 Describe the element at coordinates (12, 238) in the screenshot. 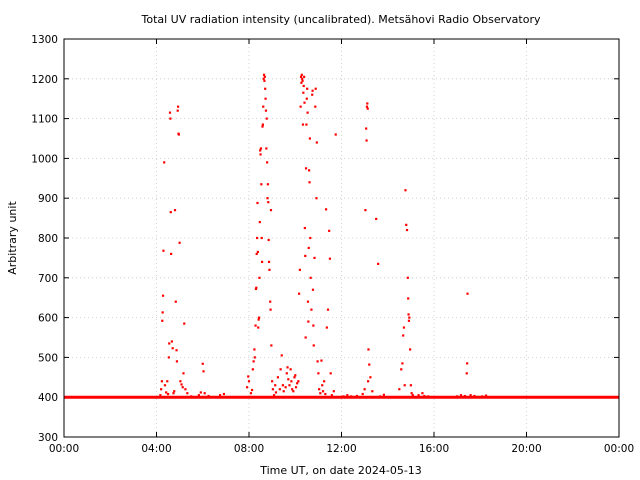

I see `y-axis-label: Arbitrary unit` at that location.